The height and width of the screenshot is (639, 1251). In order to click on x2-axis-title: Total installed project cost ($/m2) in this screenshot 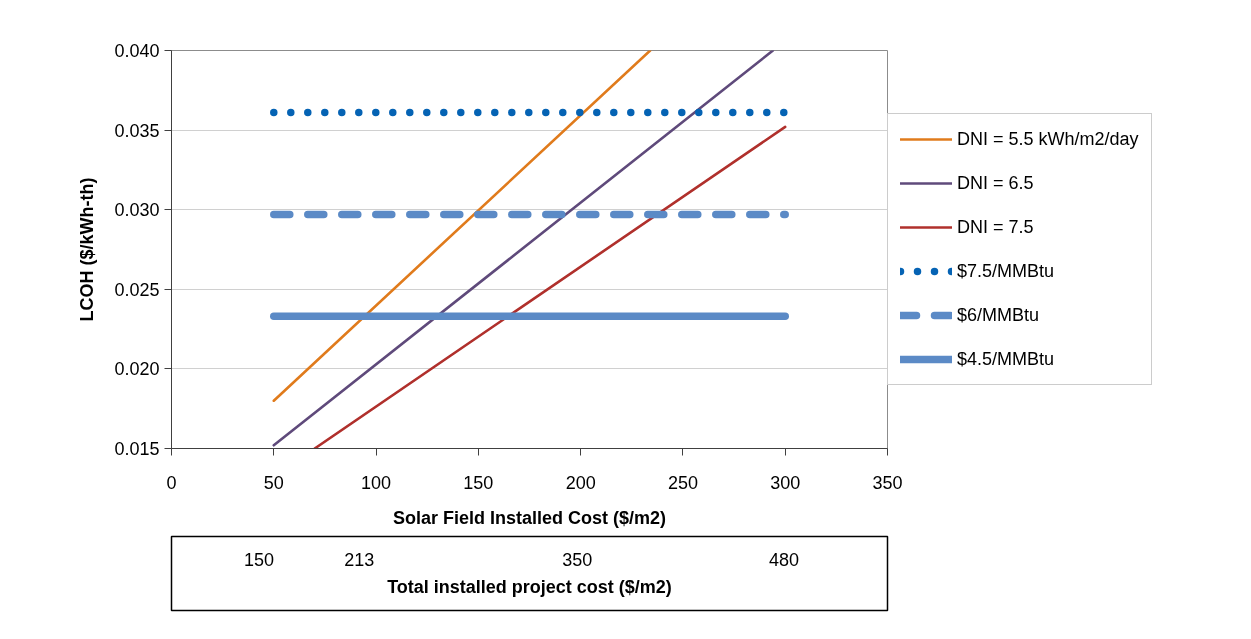, I will do `click(529, 586)`.